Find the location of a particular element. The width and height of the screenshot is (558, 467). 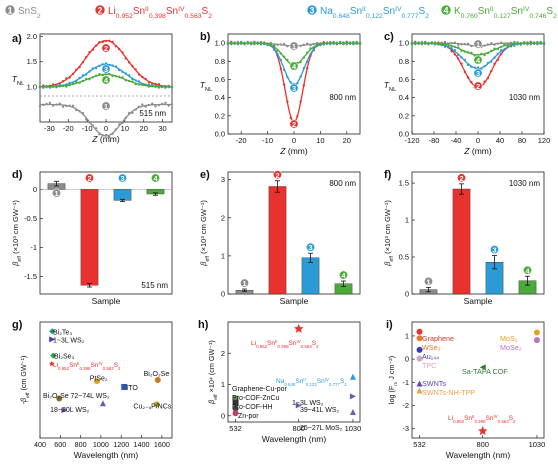

x-tick-label: 1030 is located at coordinates (353, 428).